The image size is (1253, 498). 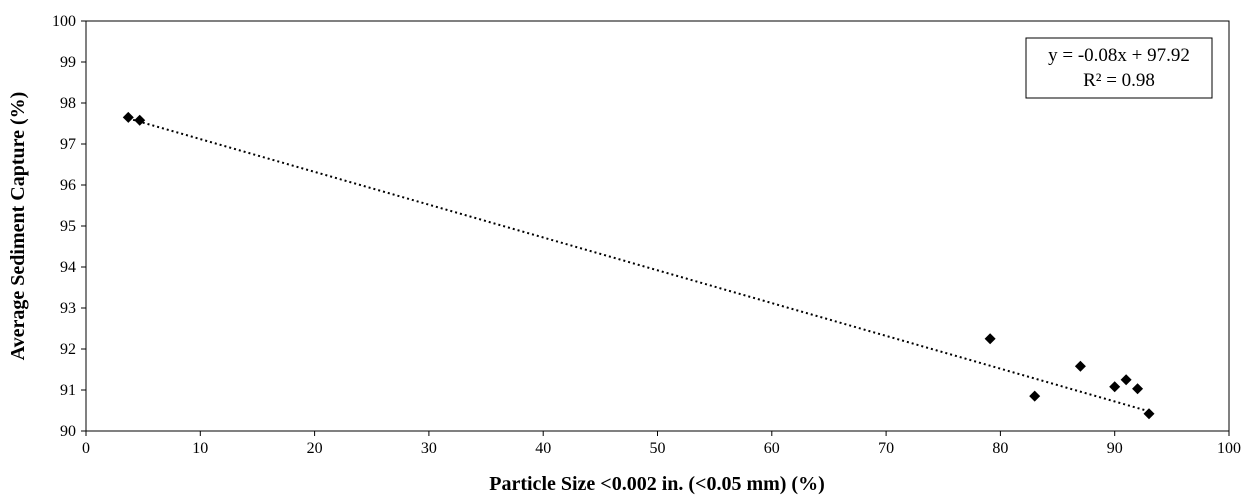 I want to click on x-tick-label: 100, so click(x=1229, y=448).